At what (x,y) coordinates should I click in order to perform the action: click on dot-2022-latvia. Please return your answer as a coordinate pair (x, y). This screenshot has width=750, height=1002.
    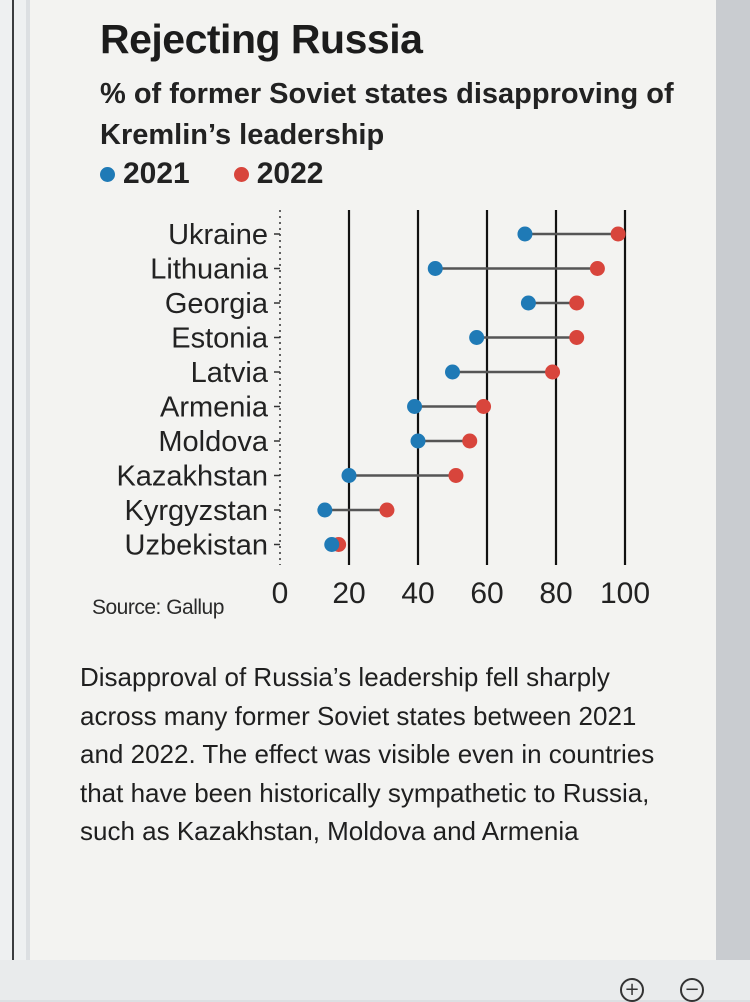
    Looking at the image, I should click on (553, 372).